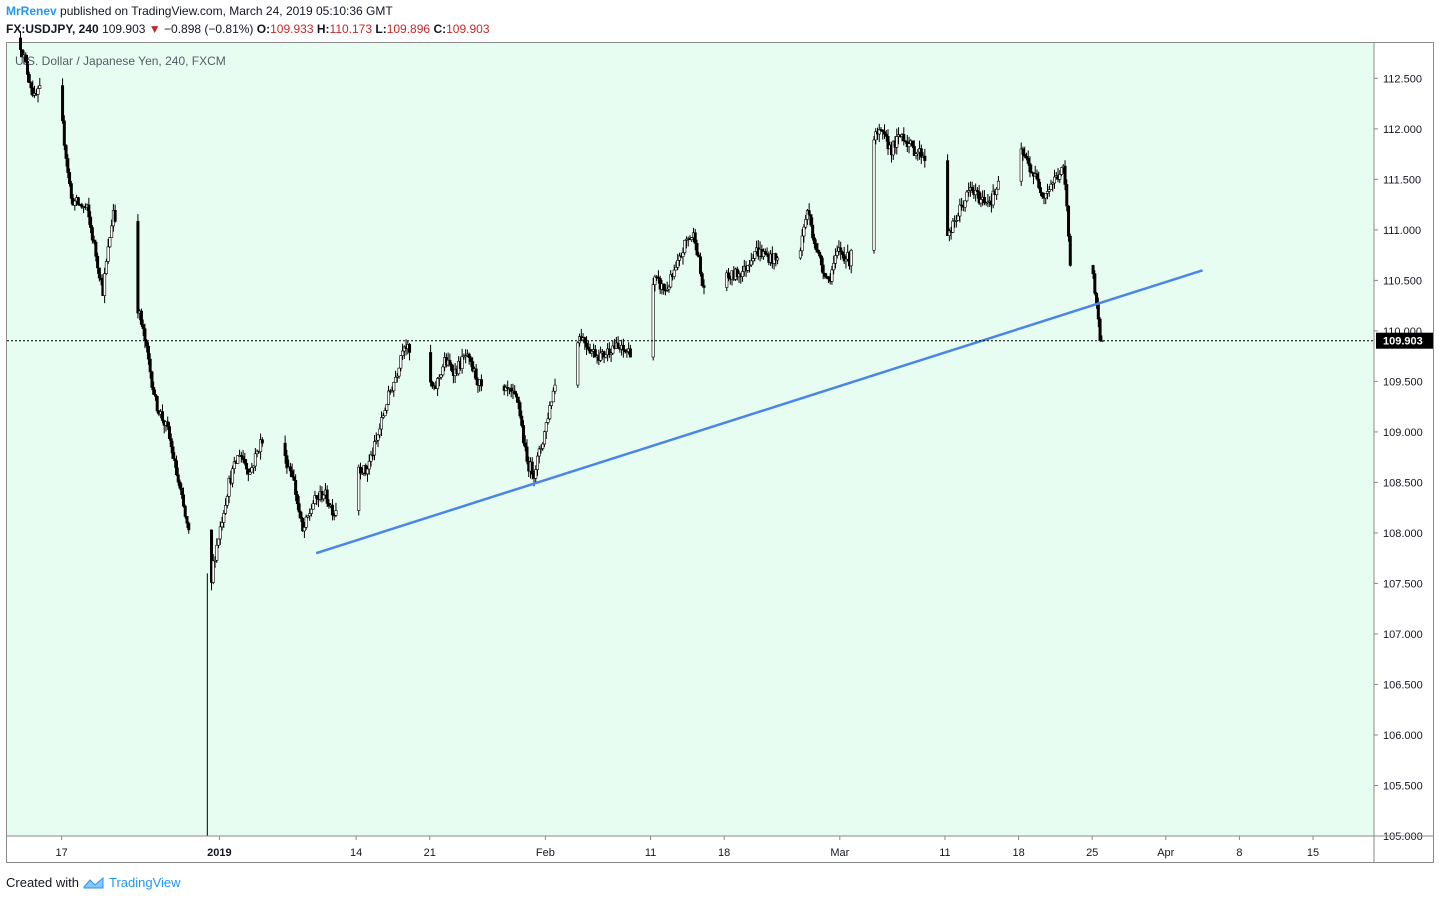 This screenshot has width=1439, height=900. What do you see at coordinates (1403, 483) in the screenshot?
I see `price-tick-label: 108.500` at bounding box center [1403, 483].